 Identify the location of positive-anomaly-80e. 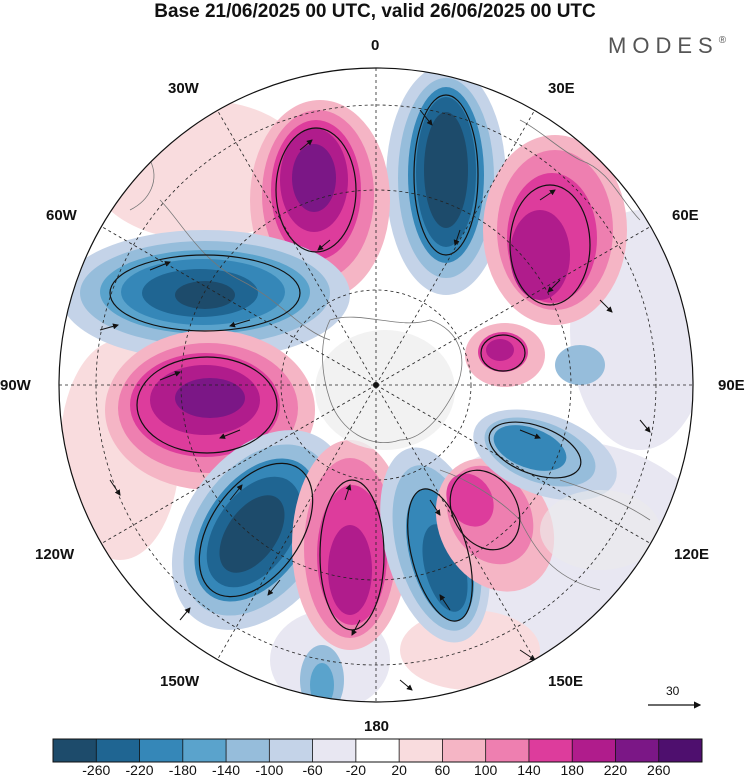
(505, 355).